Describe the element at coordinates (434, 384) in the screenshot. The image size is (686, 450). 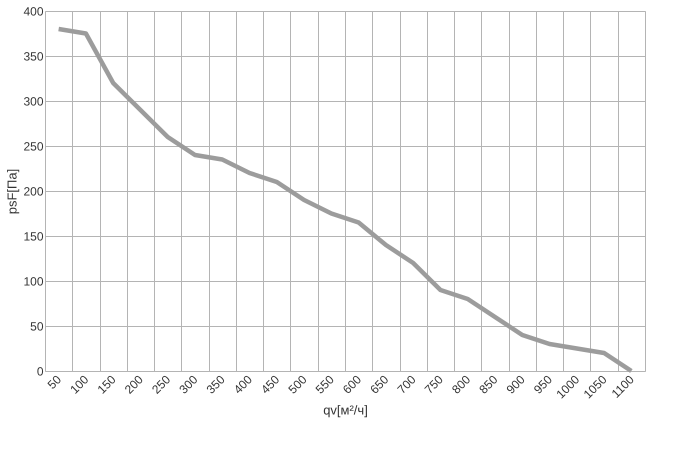
I see `x-tick-label: 750` at that location.